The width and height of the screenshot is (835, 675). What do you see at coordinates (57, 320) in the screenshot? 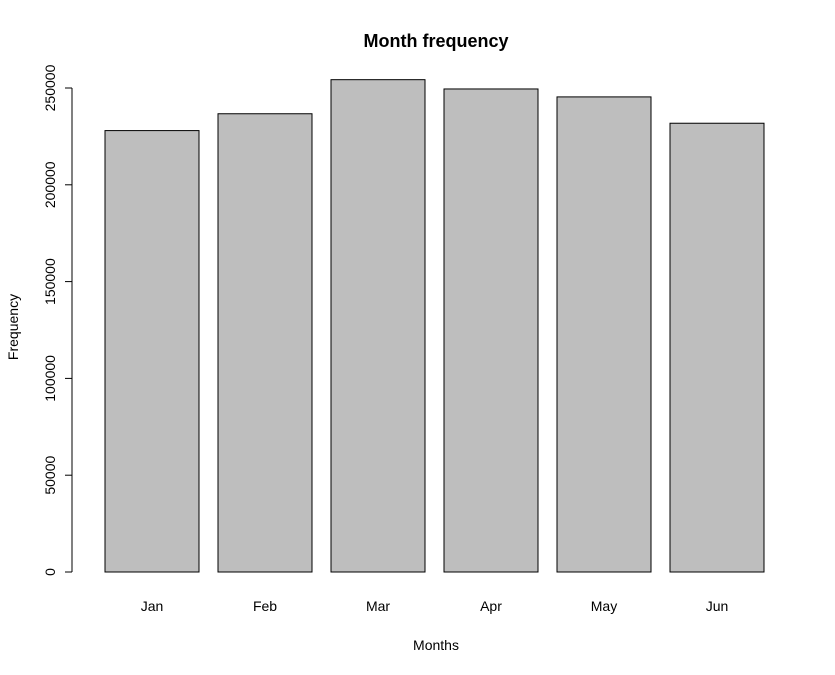
I see `y-axis: 0 50000 100000 150000 200000 250000` at bounding box center [57, 320].